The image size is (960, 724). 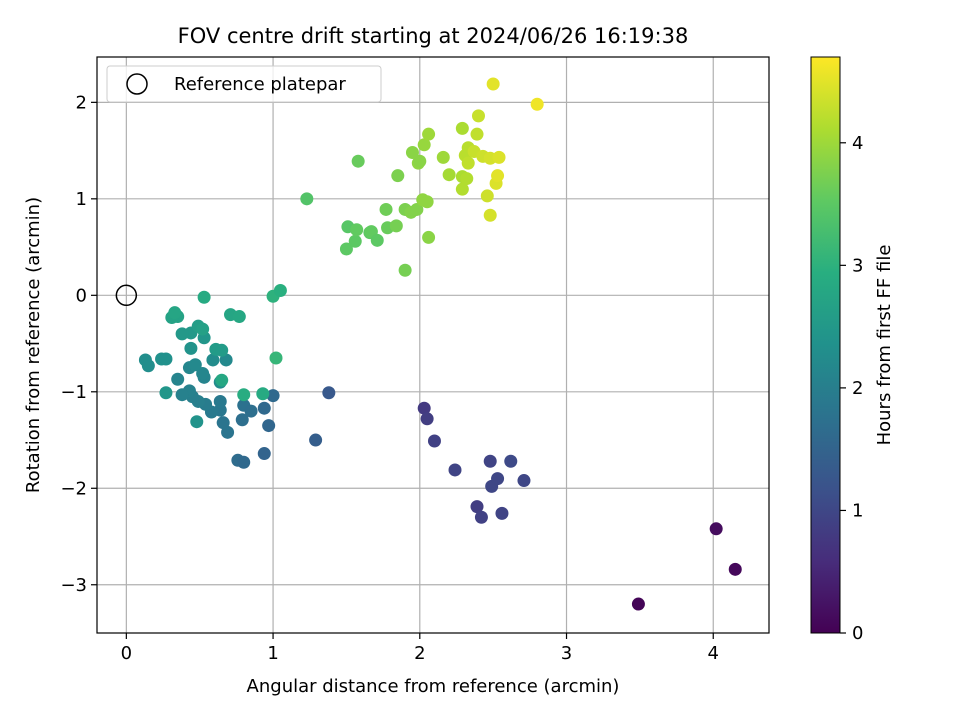 What do you see at coordinates (566, 653) in the screenshot?
I see `x-tick-label: 3` at bounding box center [566, 653].